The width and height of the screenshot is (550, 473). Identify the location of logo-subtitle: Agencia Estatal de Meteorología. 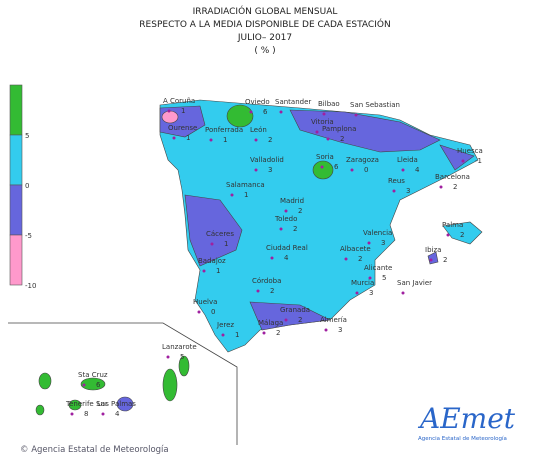
(462, 438).